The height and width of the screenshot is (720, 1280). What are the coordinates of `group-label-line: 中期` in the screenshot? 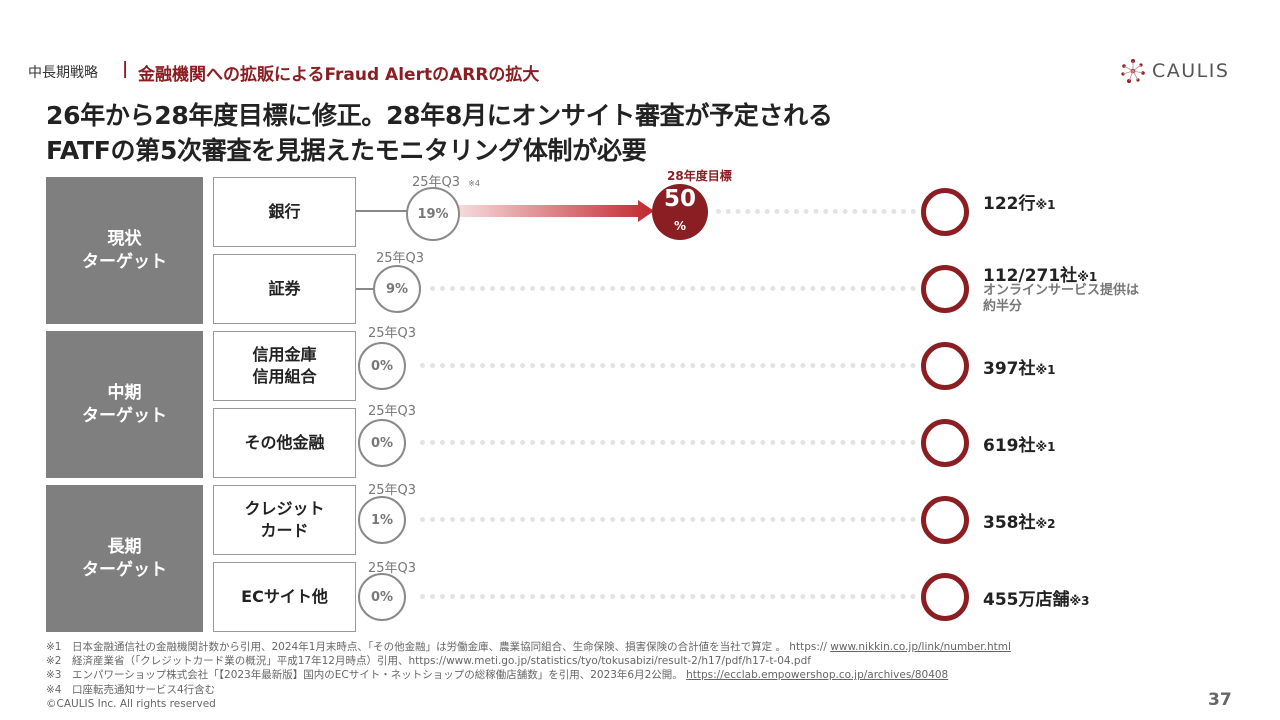 It's located at (124, 392).